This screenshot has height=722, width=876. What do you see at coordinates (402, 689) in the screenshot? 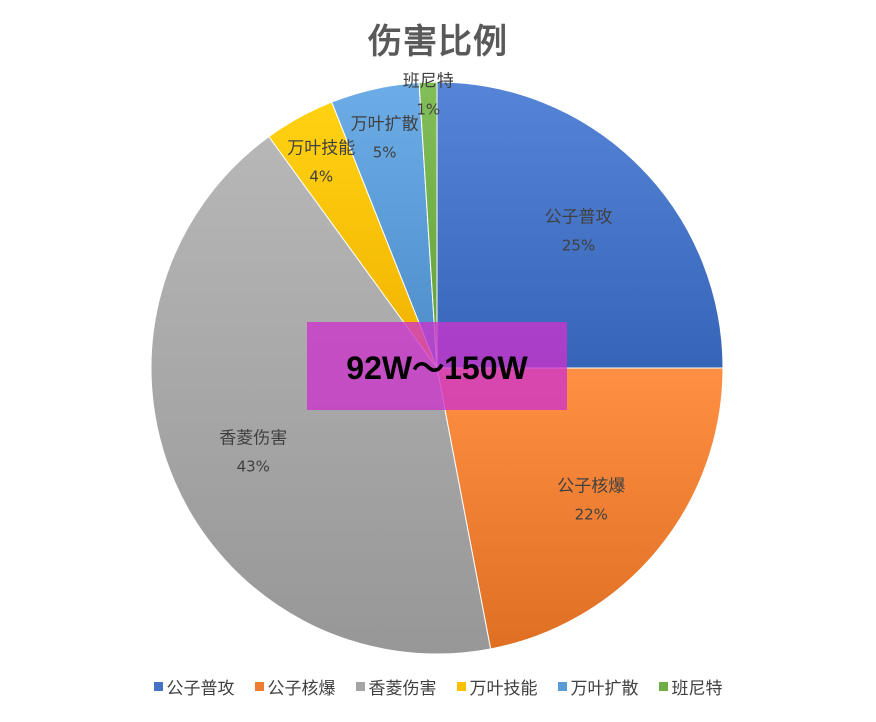
I see `legend-label-3: 香菱伤害` at bounding box center [402, 689].